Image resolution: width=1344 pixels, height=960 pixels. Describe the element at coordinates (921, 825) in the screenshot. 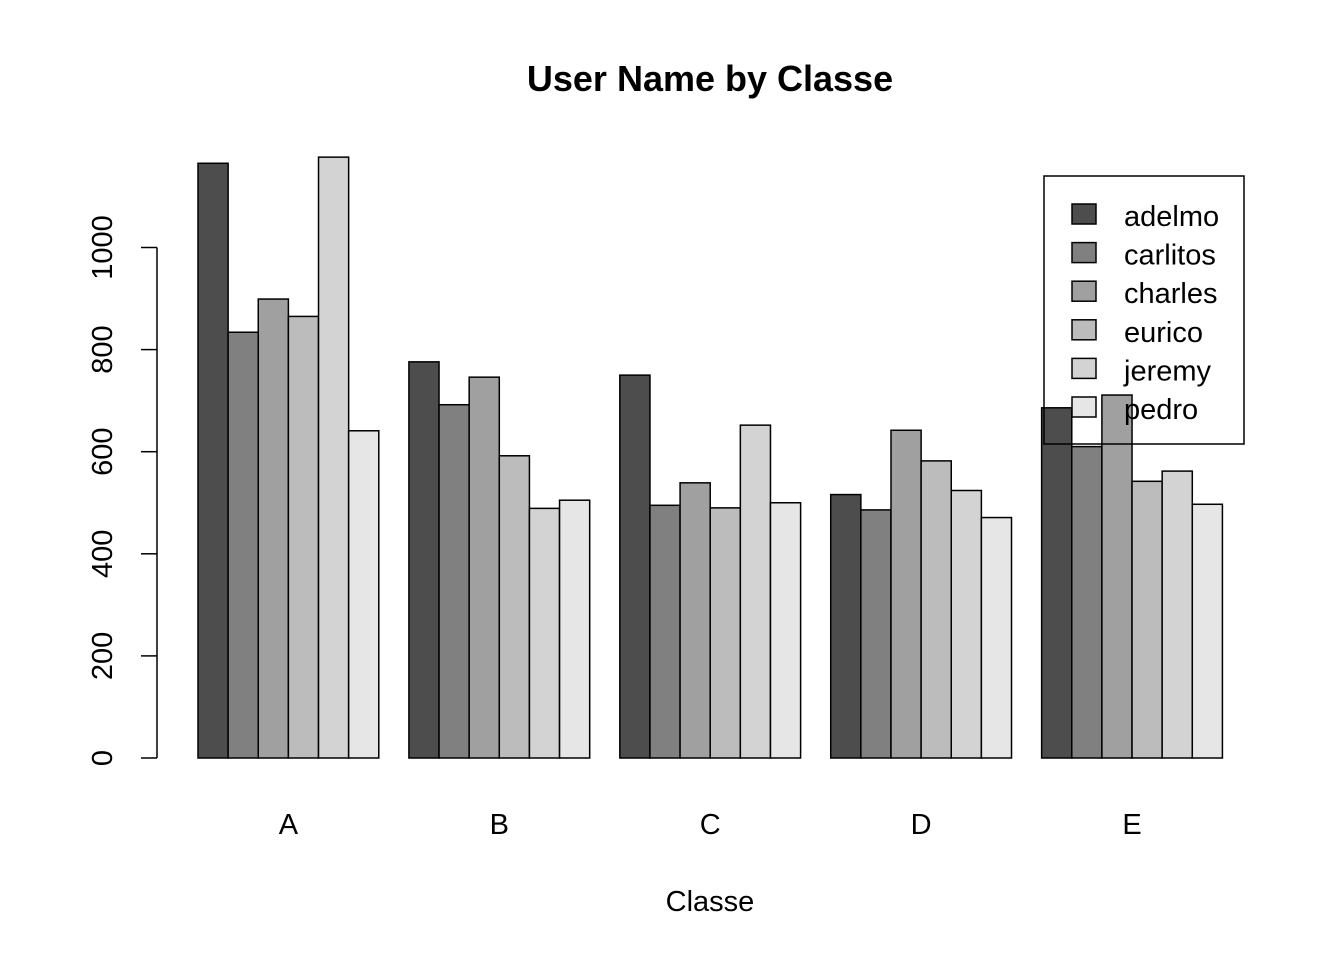

I see `x-tick-label: D` at that location.